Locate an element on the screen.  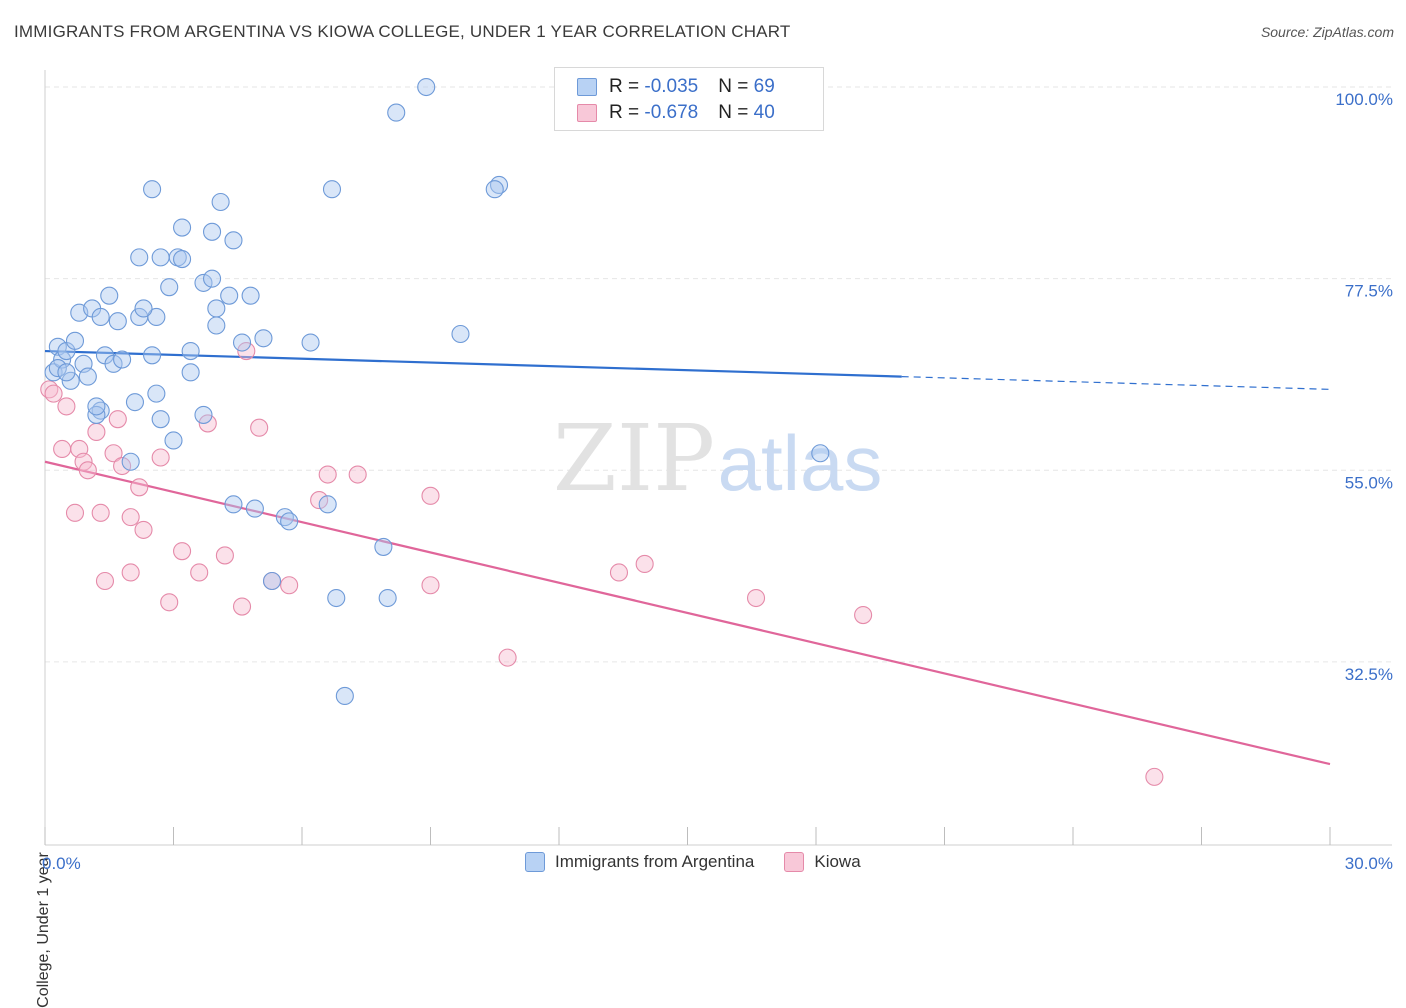
watermark-atlas: atlas is located at coordinates (800, 463).